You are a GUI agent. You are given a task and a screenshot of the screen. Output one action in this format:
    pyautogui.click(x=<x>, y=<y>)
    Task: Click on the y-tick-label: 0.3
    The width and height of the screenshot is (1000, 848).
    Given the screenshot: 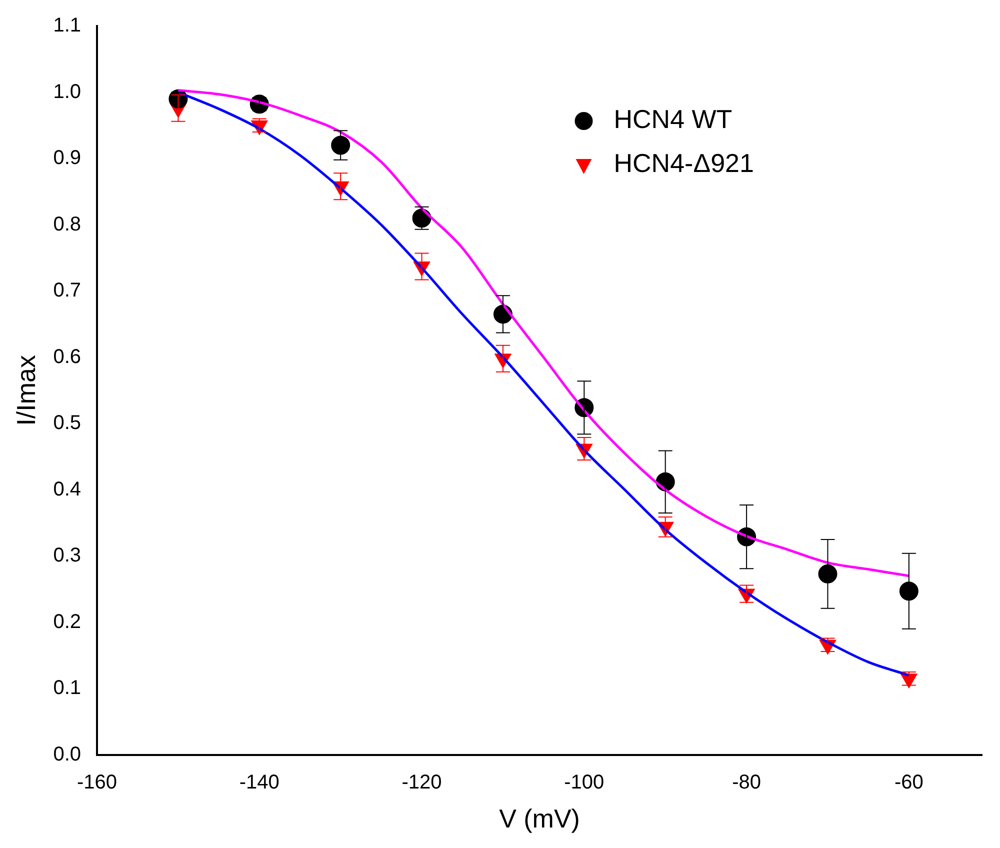 What is the action you would take?
    pyautogui.click(x=67, y=555)
    